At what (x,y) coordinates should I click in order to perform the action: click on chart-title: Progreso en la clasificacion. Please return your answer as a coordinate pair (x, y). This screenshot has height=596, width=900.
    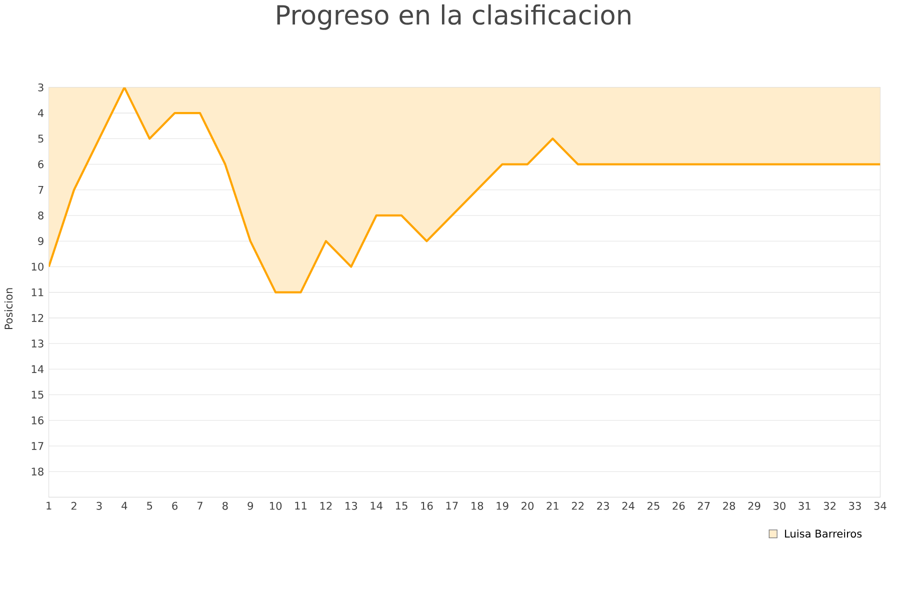
    Looking at the image, I should click on (453, 17).